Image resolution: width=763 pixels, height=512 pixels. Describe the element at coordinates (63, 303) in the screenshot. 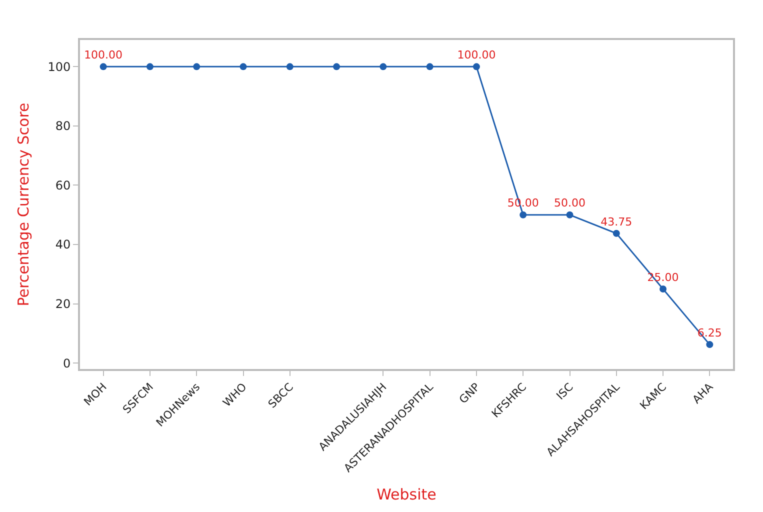

I see `y-tick-label: 20` at that location.